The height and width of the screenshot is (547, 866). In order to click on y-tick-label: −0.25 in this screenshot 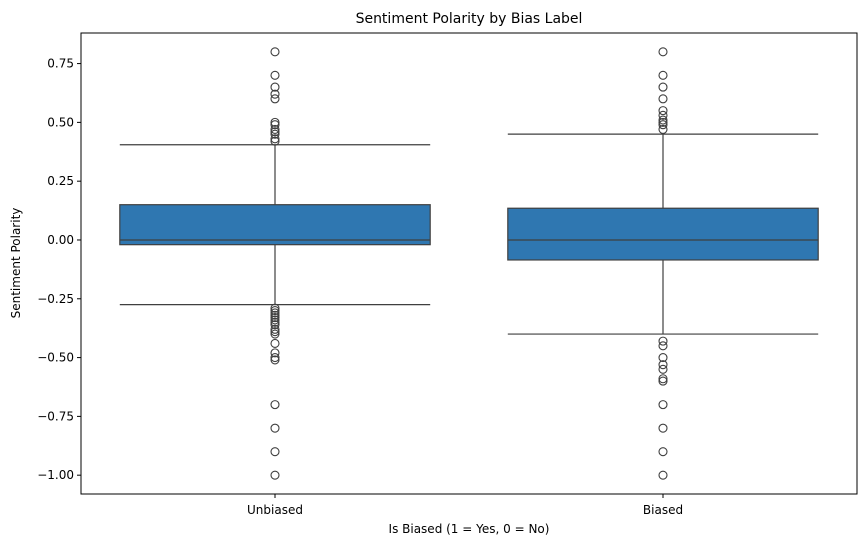, I will do `click(55, 299)`.